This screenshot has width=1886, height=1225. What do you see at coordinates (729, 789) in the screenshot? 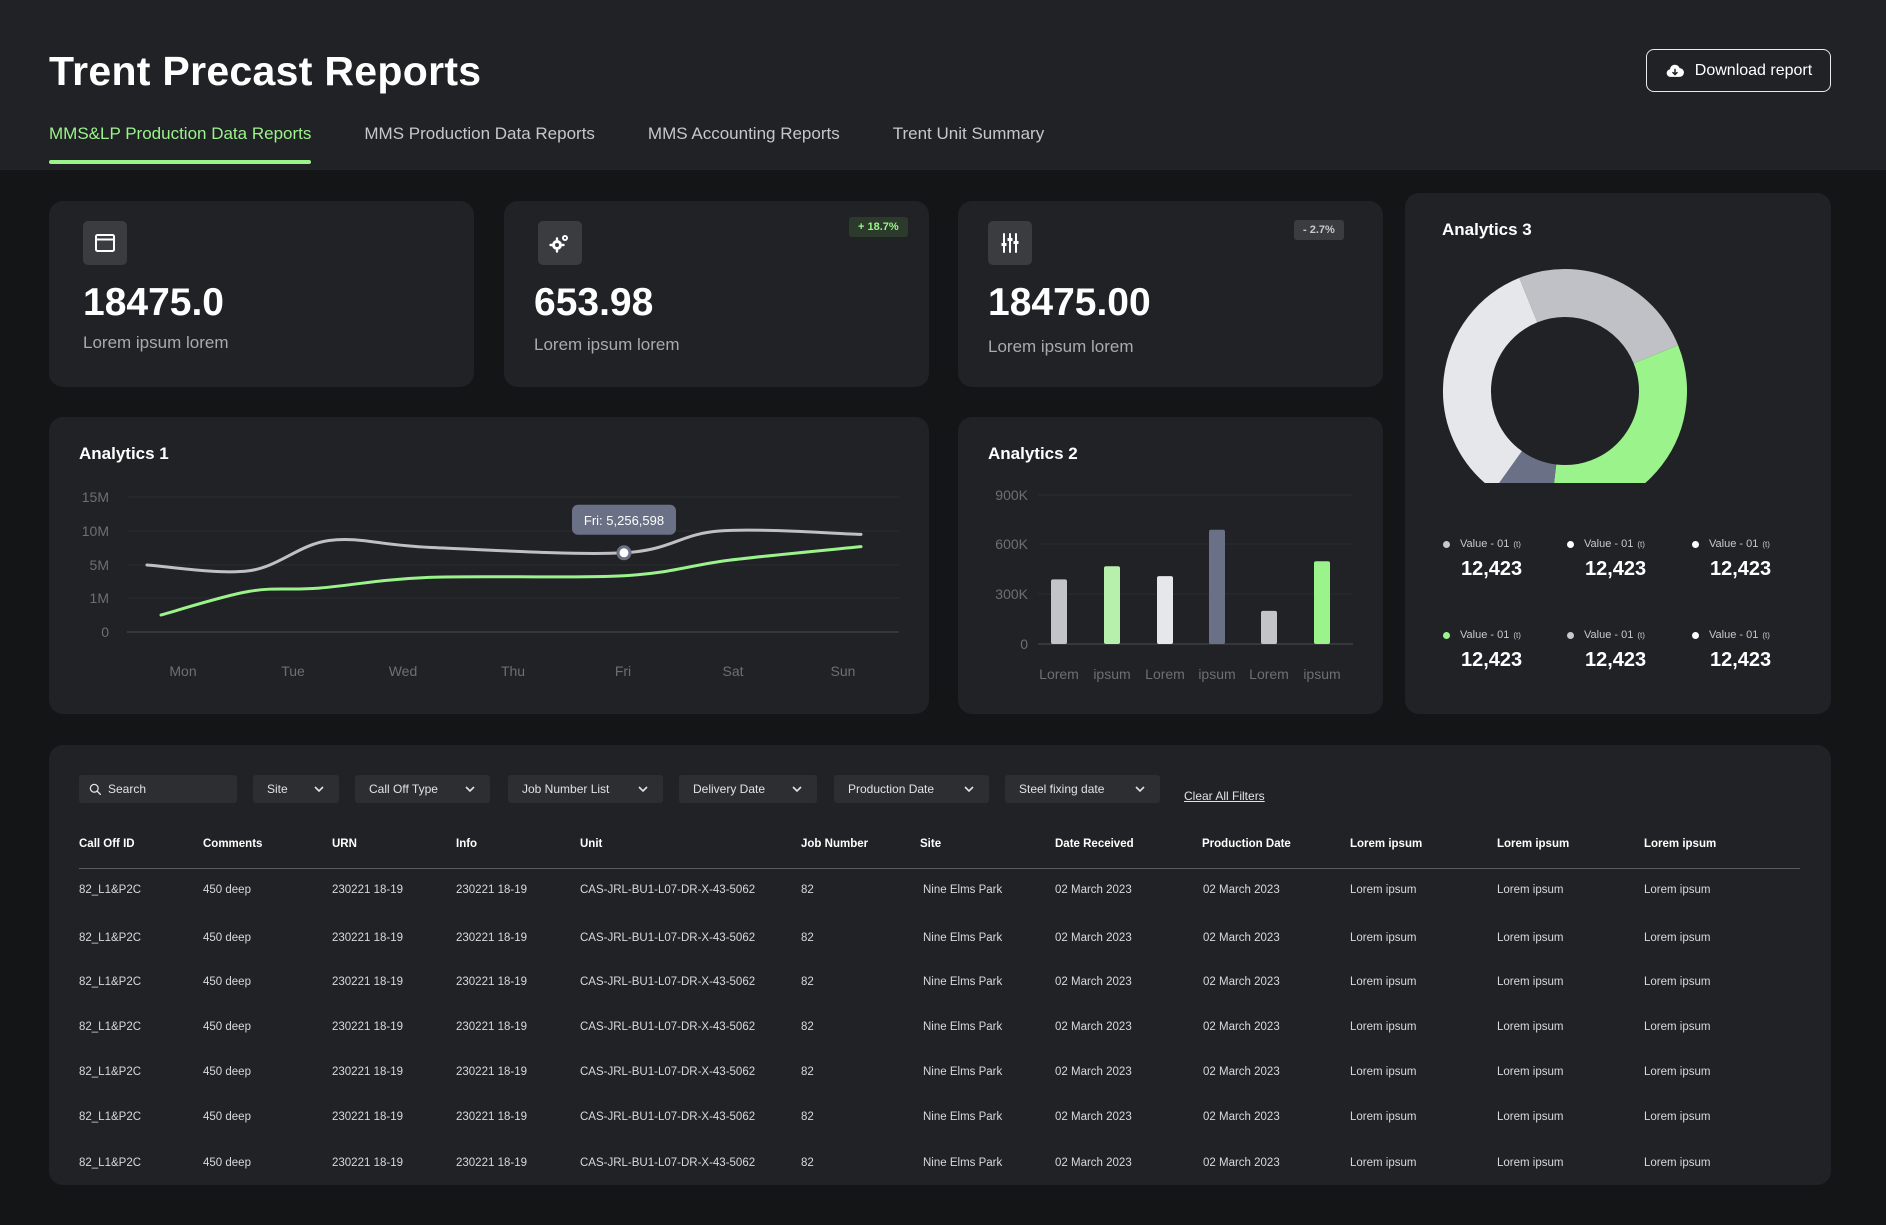
I see `filter-label: Delivery Date` at bounding box center [729, 789].